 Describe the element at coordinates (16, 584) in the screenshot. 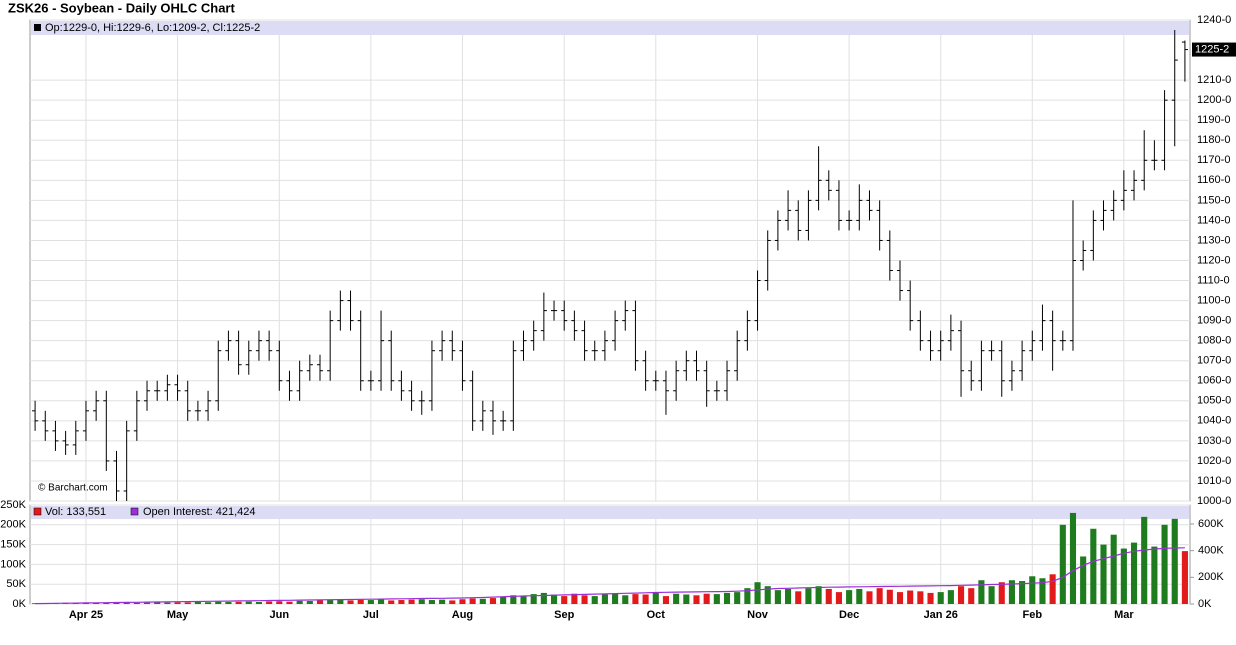

I see `volume-tick-label: 50K` at that location.